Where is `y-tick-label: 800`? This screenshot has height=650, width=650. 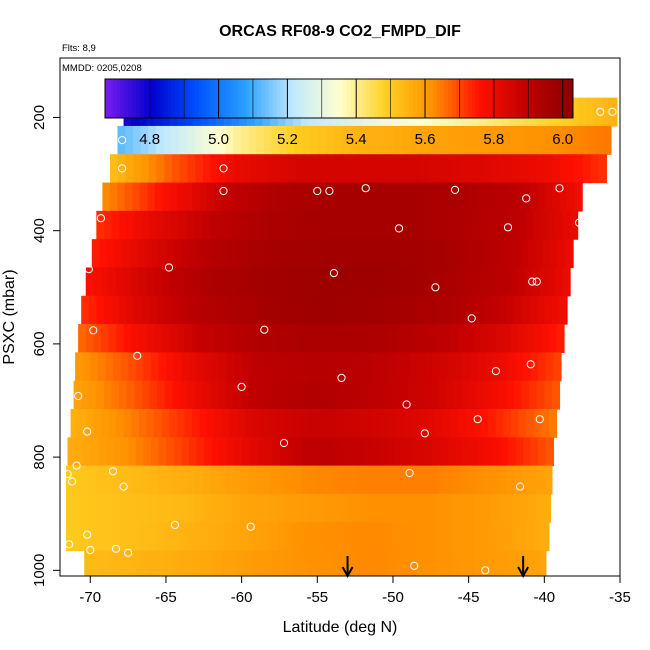
y-tick-label: 800 is located at coordinates (39, 457).